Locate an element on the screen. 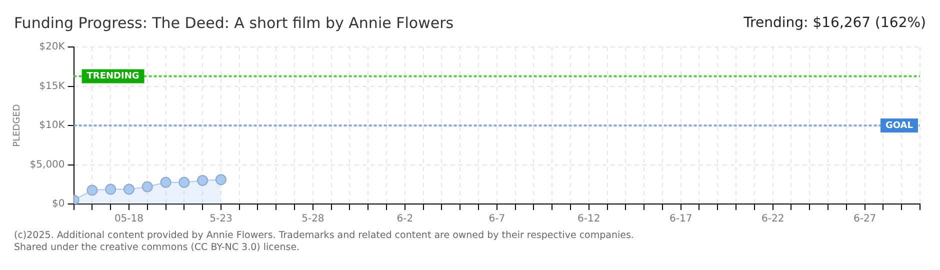 Image resolution: width=940 pixels, height=270 pixels. text: (c)2025. Additional content provided by Annie Flowers. Trademarks and related content are owned by their respective companies. is located at coordinates (324, 236).